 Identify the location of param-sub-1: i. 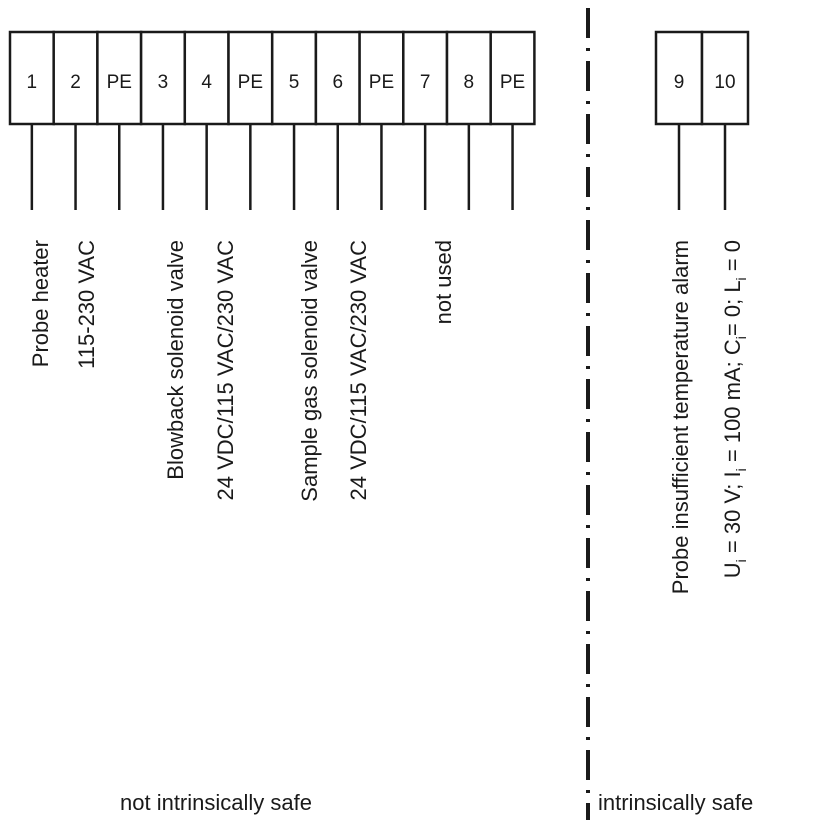
(741, 560).